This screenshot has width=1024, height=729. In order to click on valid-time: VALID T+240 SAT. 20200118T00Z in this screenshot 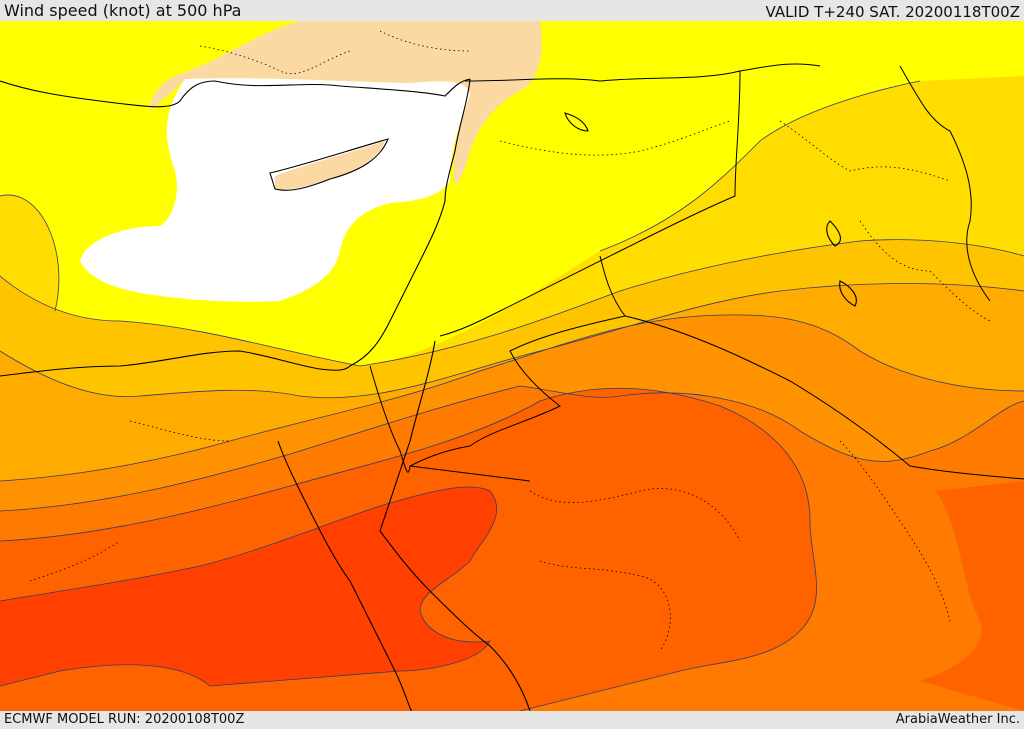, I will do `click(892, 12)`.